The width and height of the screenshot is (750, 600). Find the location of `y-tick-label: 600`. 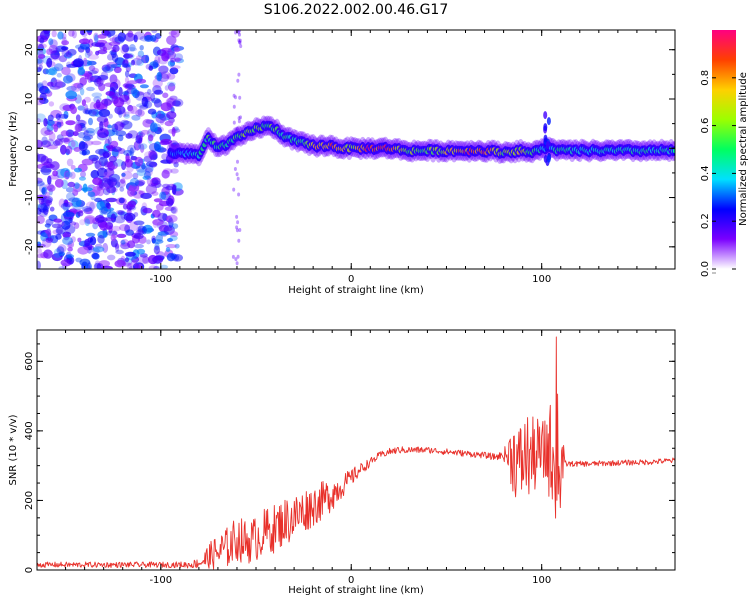

y-tick-label: 600 is located at coordinates (29, 361).